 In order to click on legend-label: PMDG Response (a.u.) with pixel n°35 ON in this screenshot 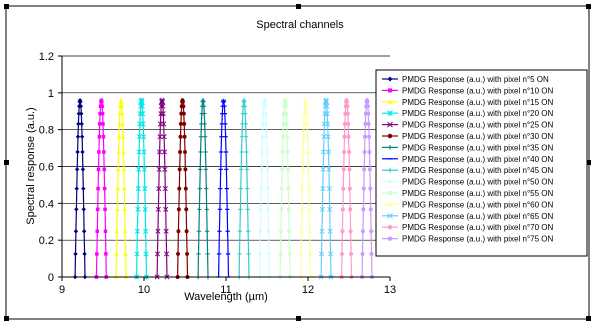, I will do `click(477, 147)`.